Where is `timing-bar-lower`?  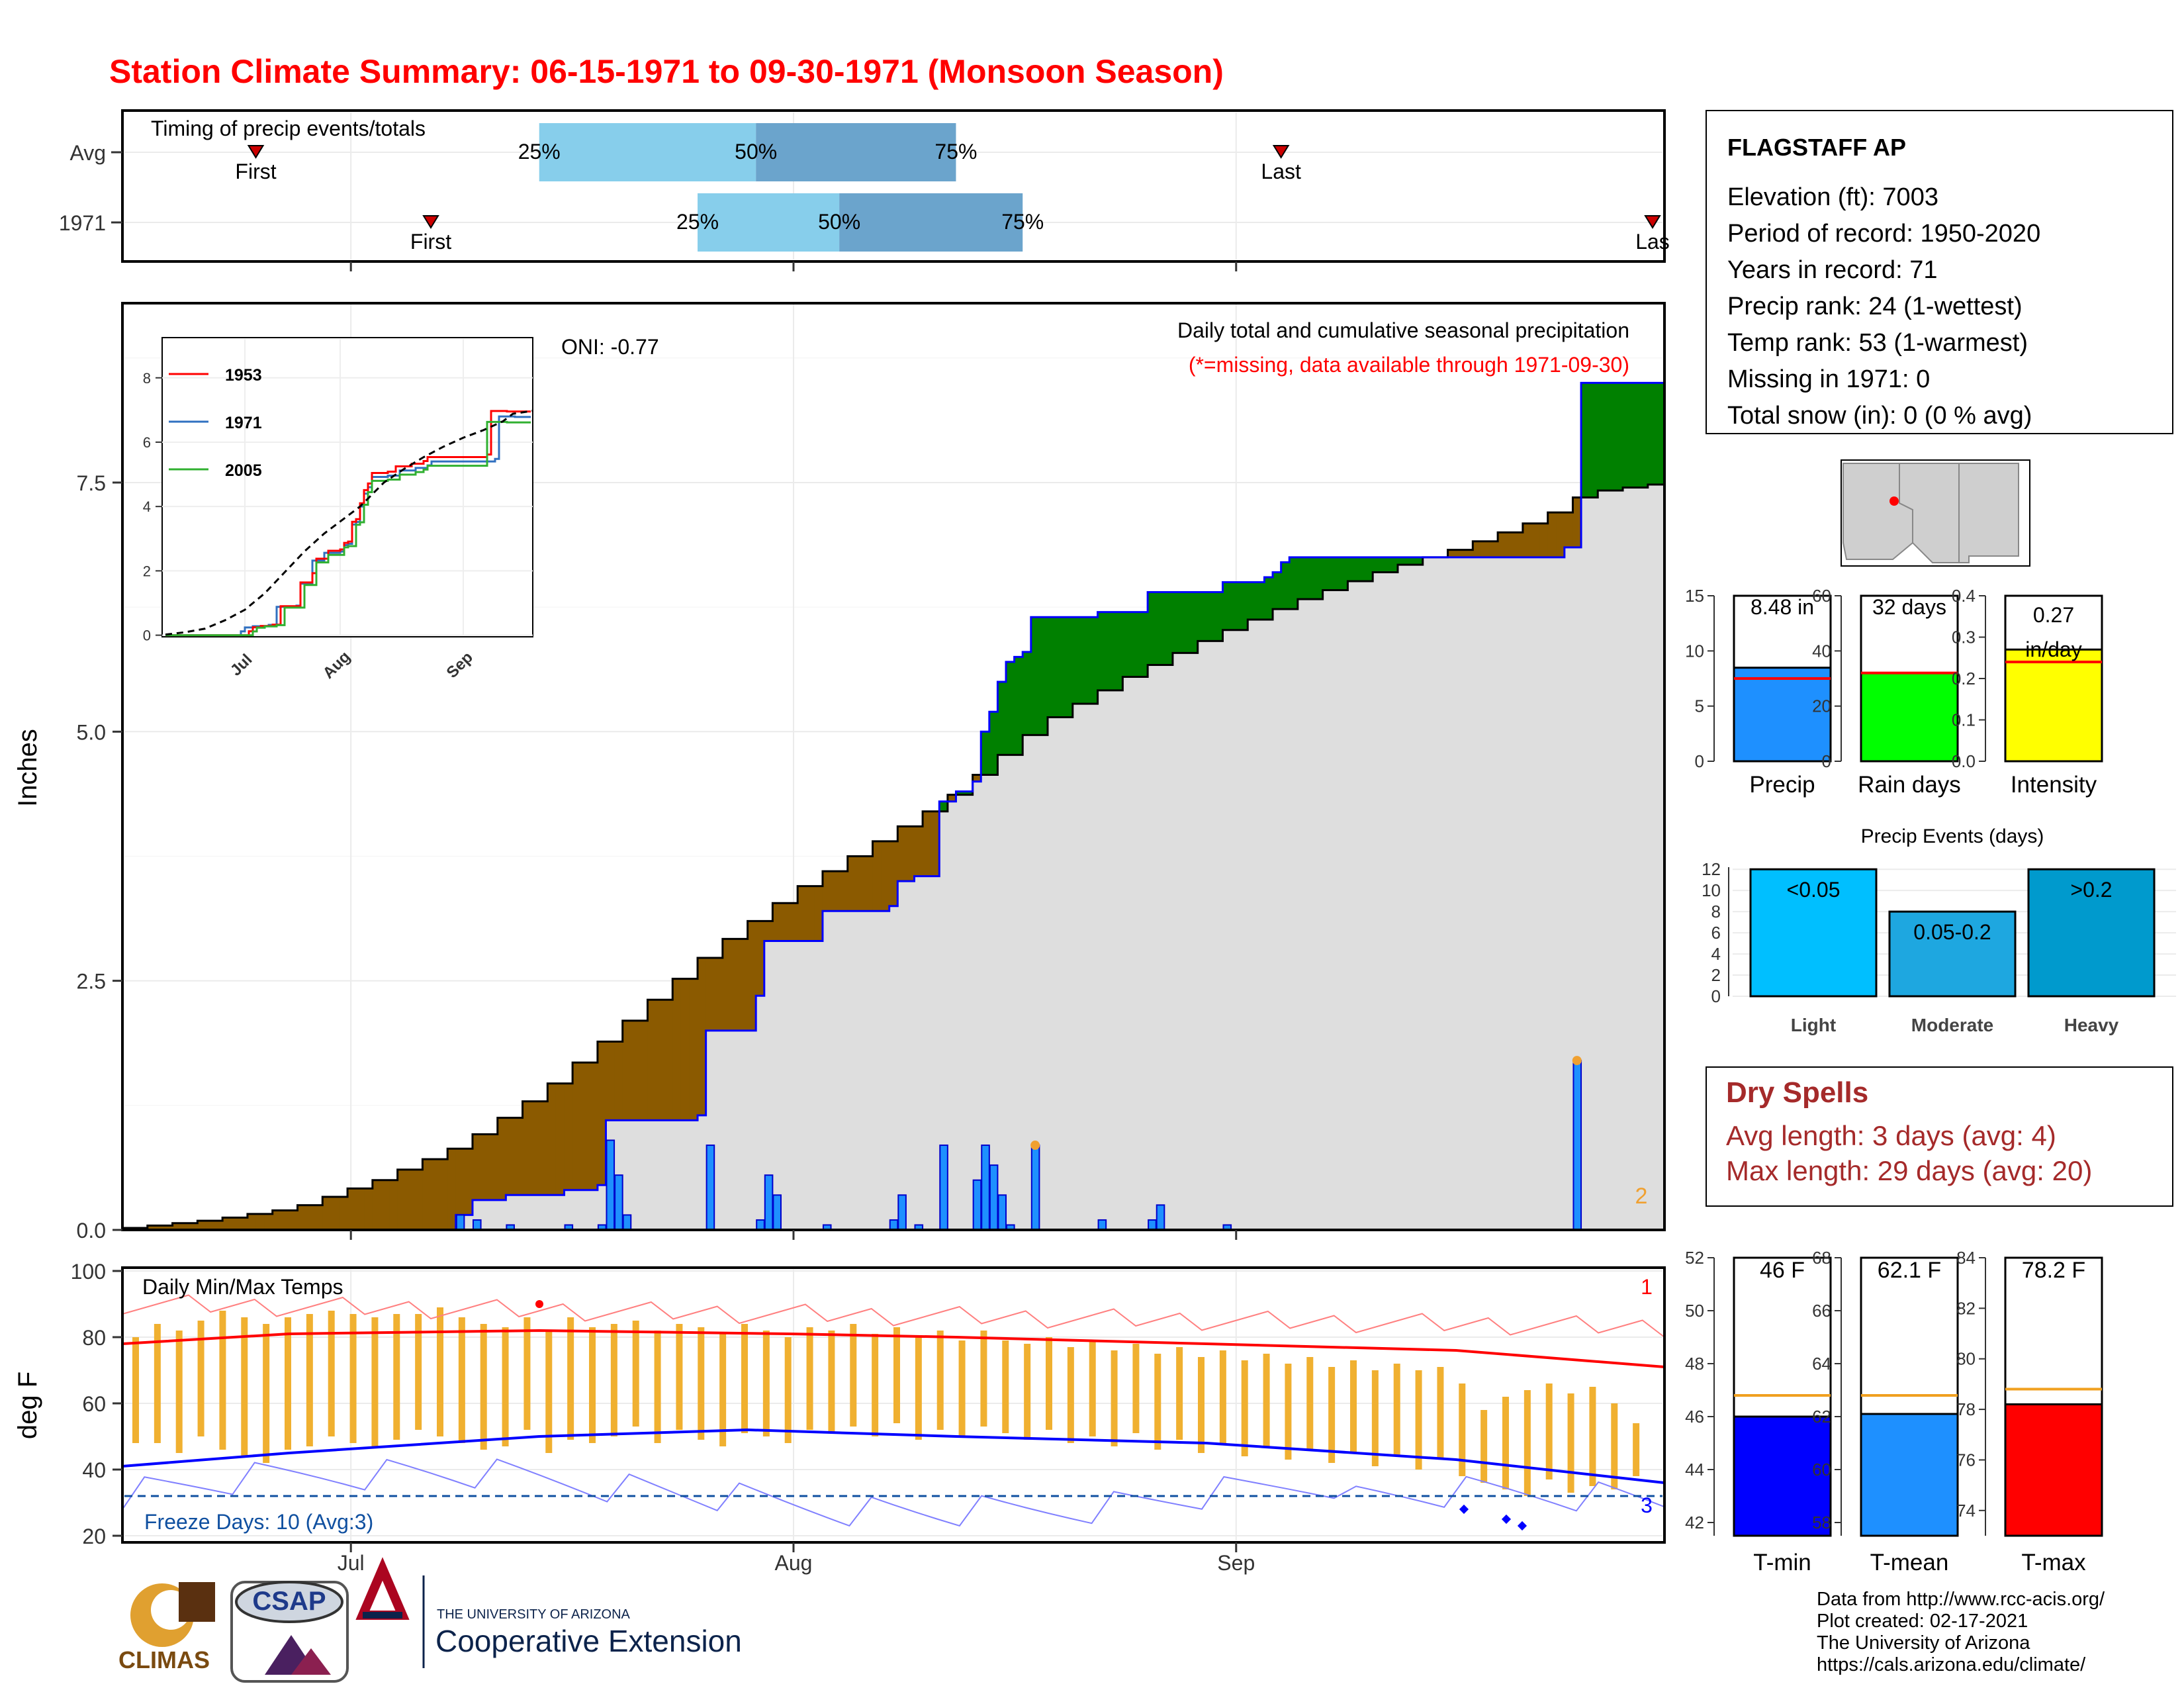
timing-bar-lower is located at coordinates (648, 152).